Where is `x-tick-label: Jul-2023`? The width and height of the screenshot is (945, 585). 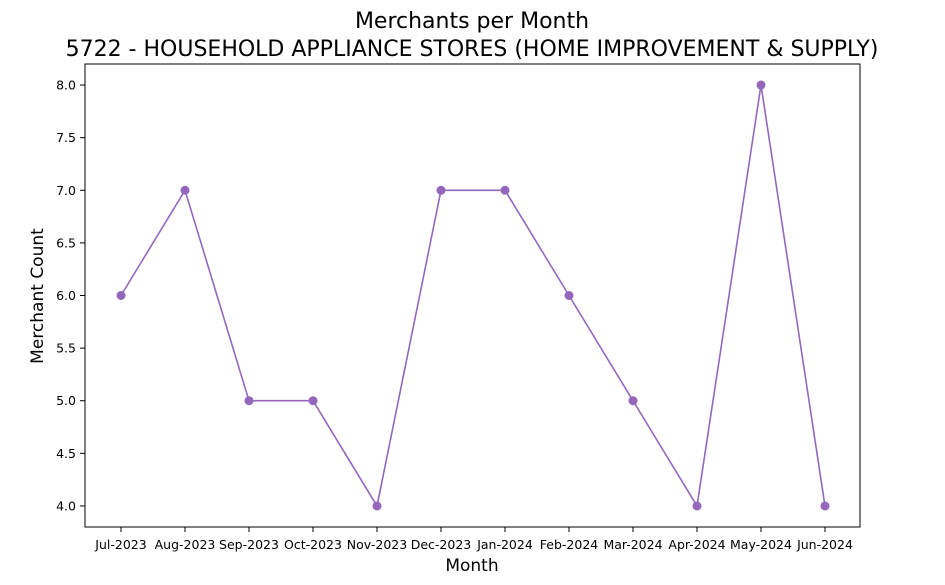 x-tick-label: Jul-2023 is located at coordinates (120, 544).